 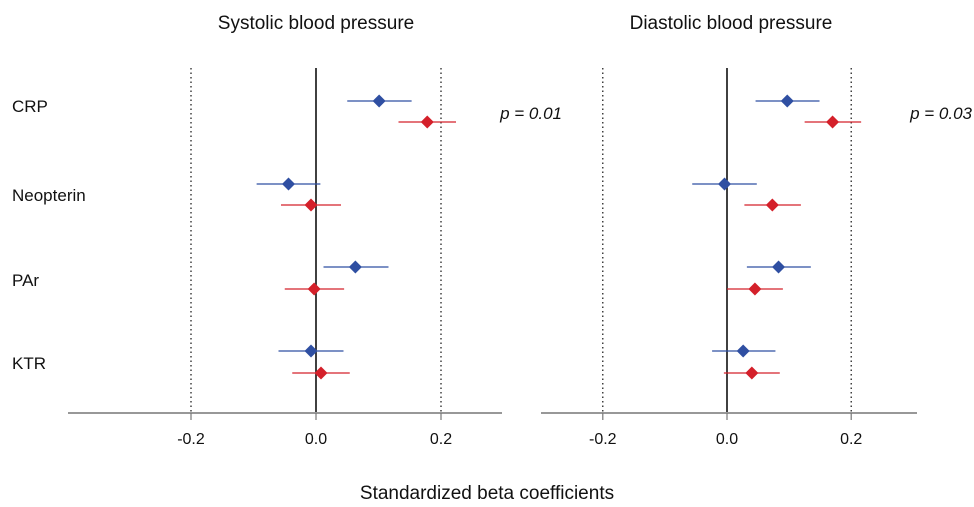 What do you see at coordinates (316, 23) in the screenshot?
I see `systolic-panel-title: Systolic blood pressure` at bounding box center [316, 23].